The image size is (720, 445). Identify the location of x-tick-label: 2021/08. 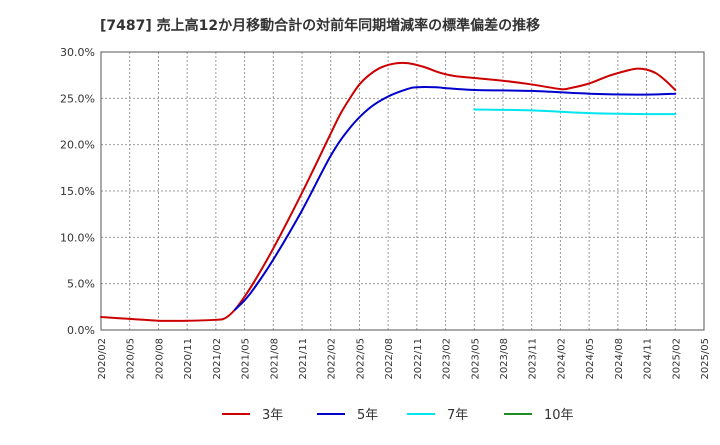
(274, 359).